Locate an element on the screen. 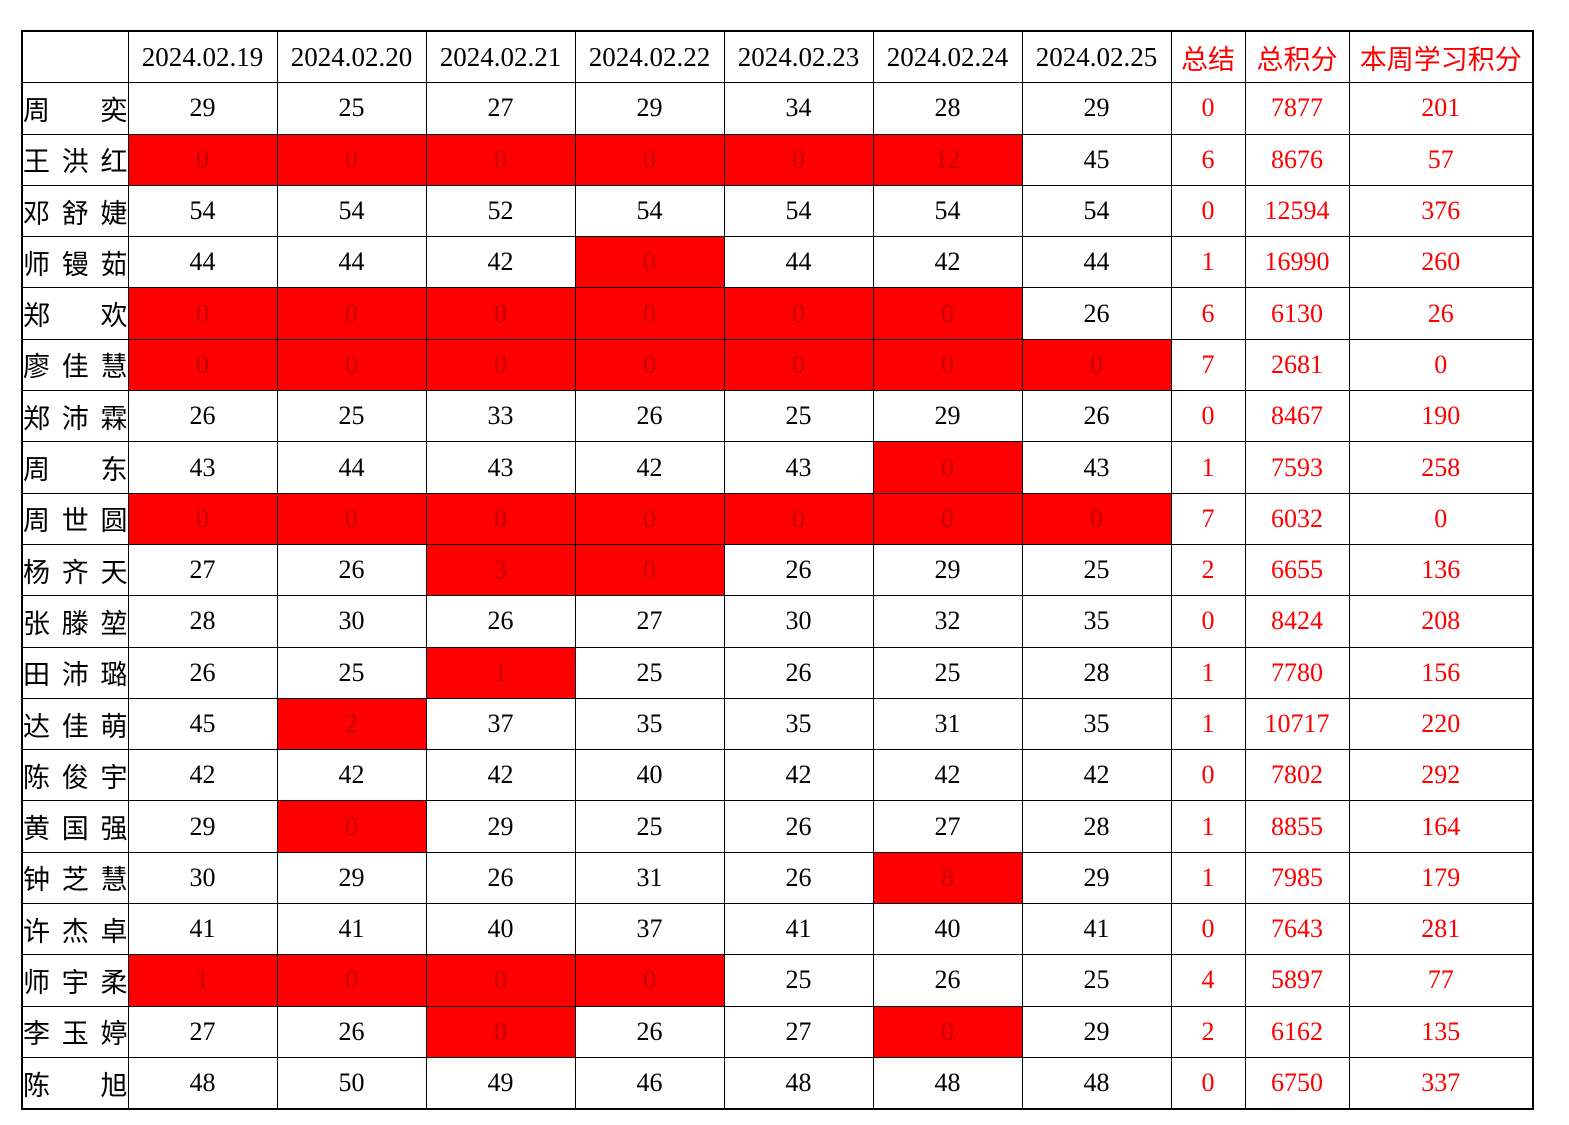 The height and width of the screenshot is (1125, 1569). total-points-cell: 7985 is located at coordinates (1297, 878).